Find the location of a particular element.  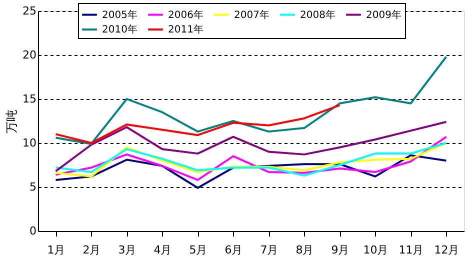

legend-label: 2010年 is located at coordinates (120, 30).